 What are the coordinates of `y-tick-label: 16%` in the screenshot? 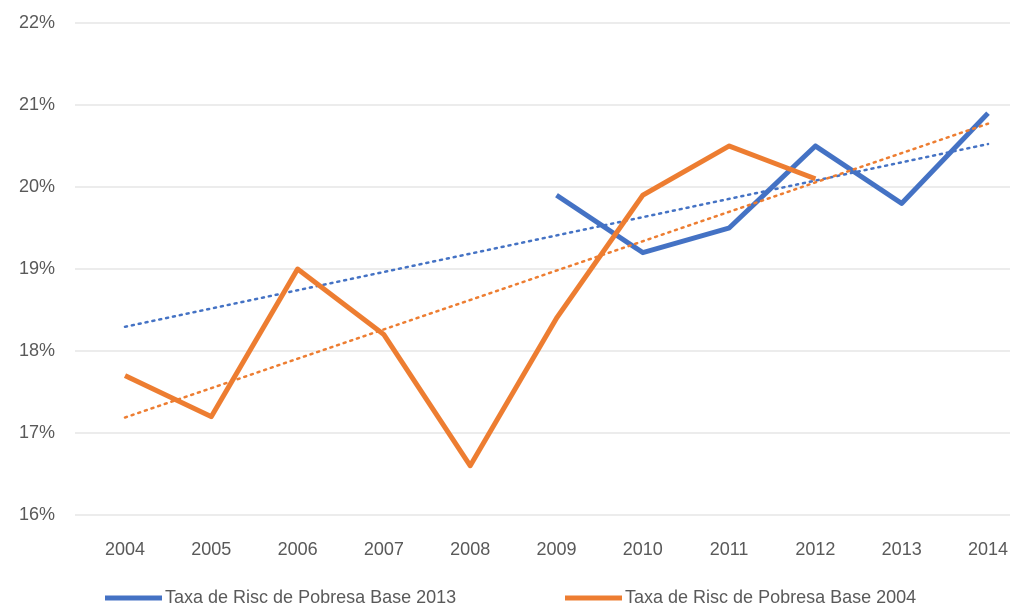 It's located at (37, 514).